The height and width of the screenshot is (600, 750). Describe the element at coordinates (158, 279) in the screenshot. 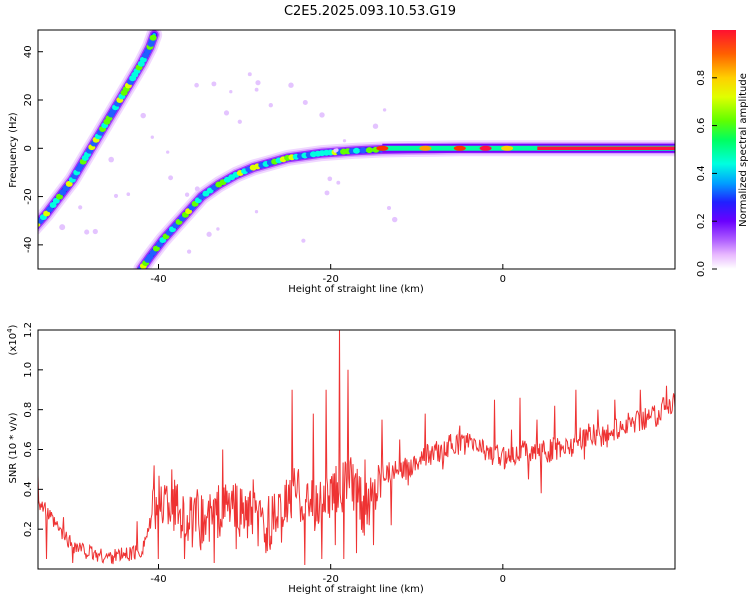

I see `spectrogram-x-tick-label: -40` at that location.